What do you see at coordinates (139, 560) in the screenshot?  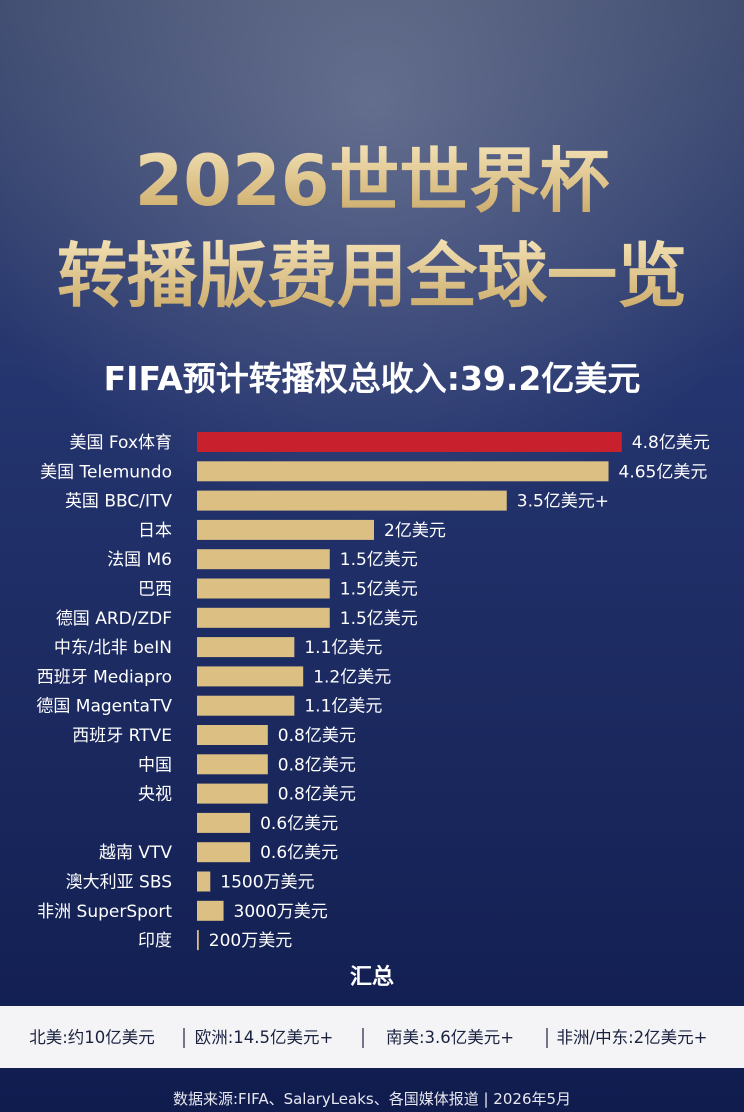 I see `category-label: 法国 M6` at bounding box center [139, 560].